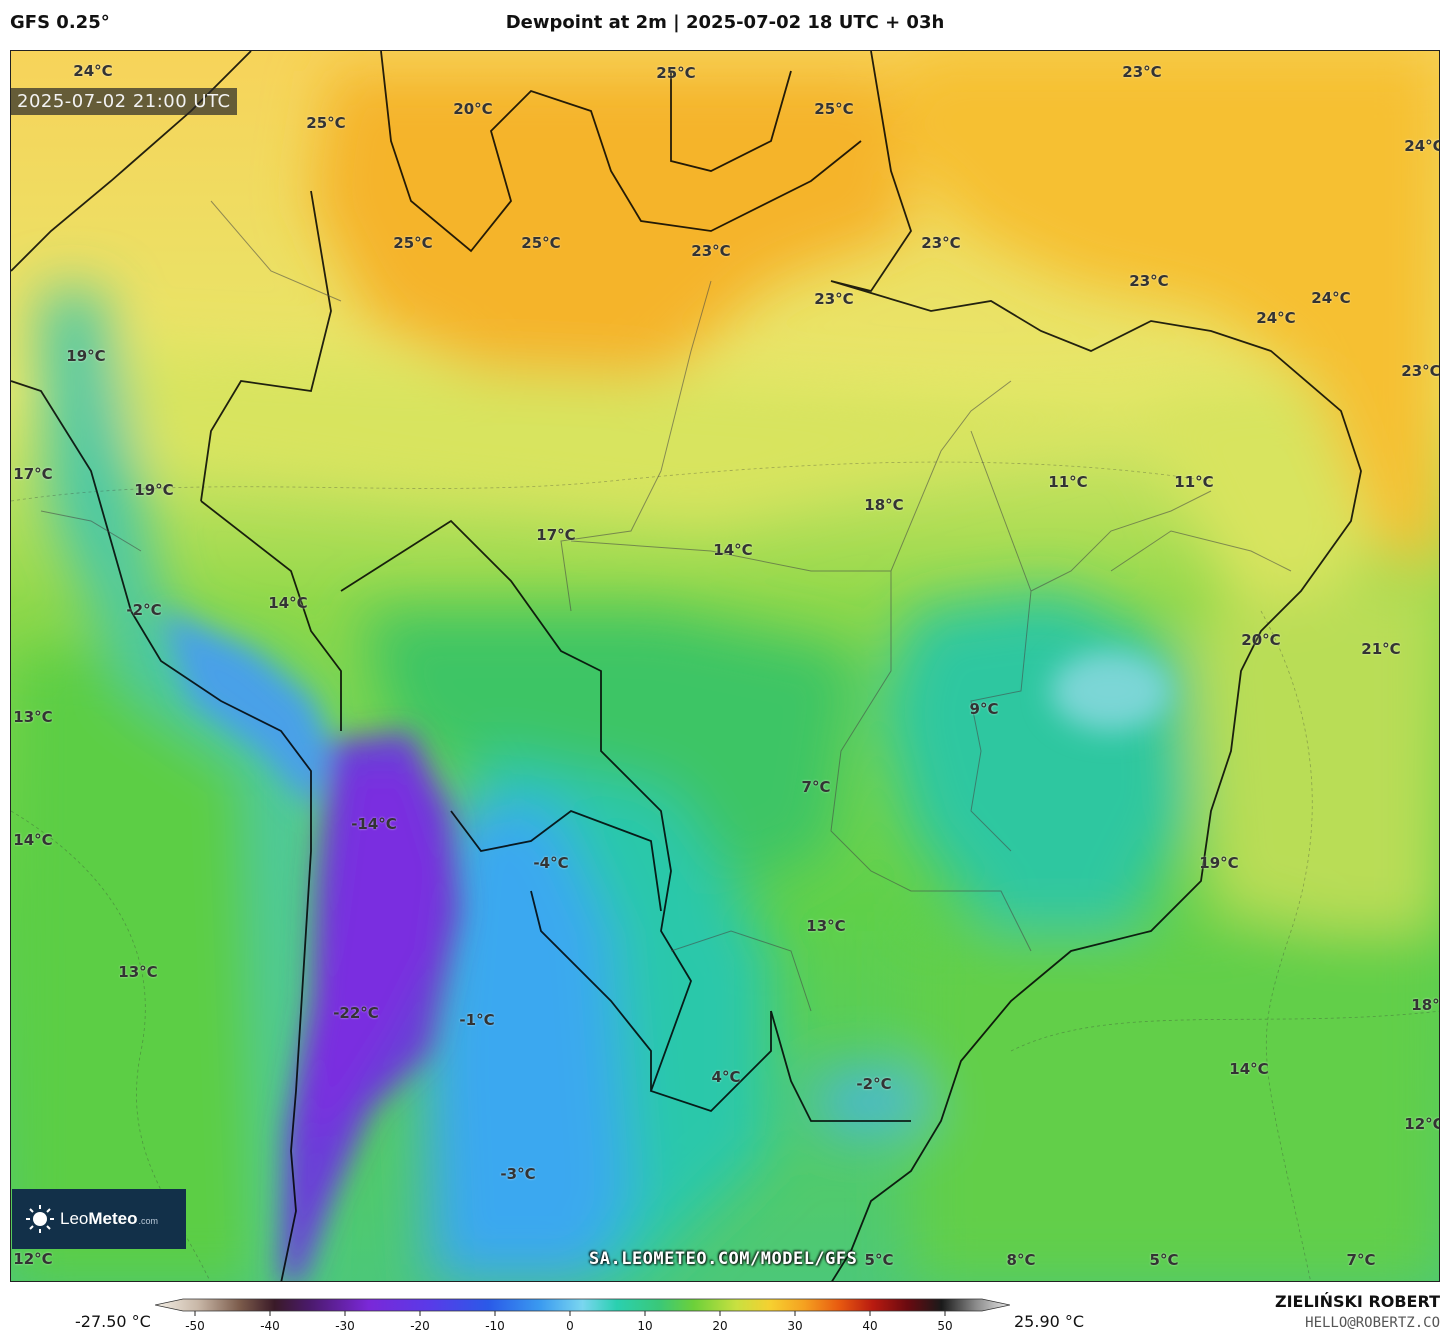 The height and width of the screenshot is (1339, 1450). What do you see at coordinates (582, 1315) in the screenshot?
I see `colorbar: -50 -40 -30 -20 -10 0 10 20 30 40 50` at bounding box center [582, 1315].